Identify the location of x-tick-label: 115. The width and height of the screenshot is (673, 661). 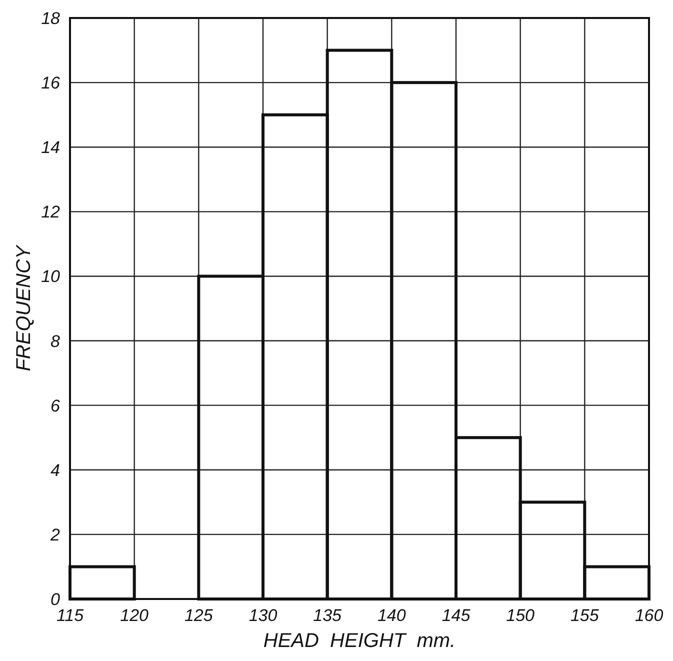
(70, 615).